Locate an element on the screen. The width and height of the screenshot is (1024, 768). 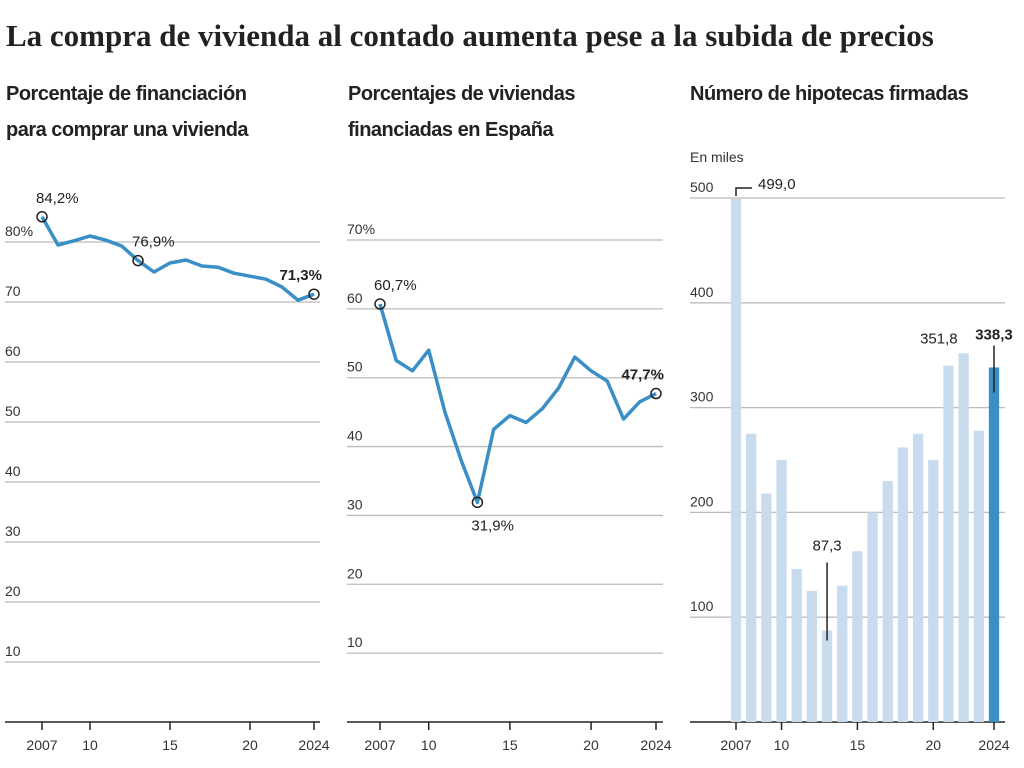
panel-subtitle: En miles is located at coordinates (717, 157).